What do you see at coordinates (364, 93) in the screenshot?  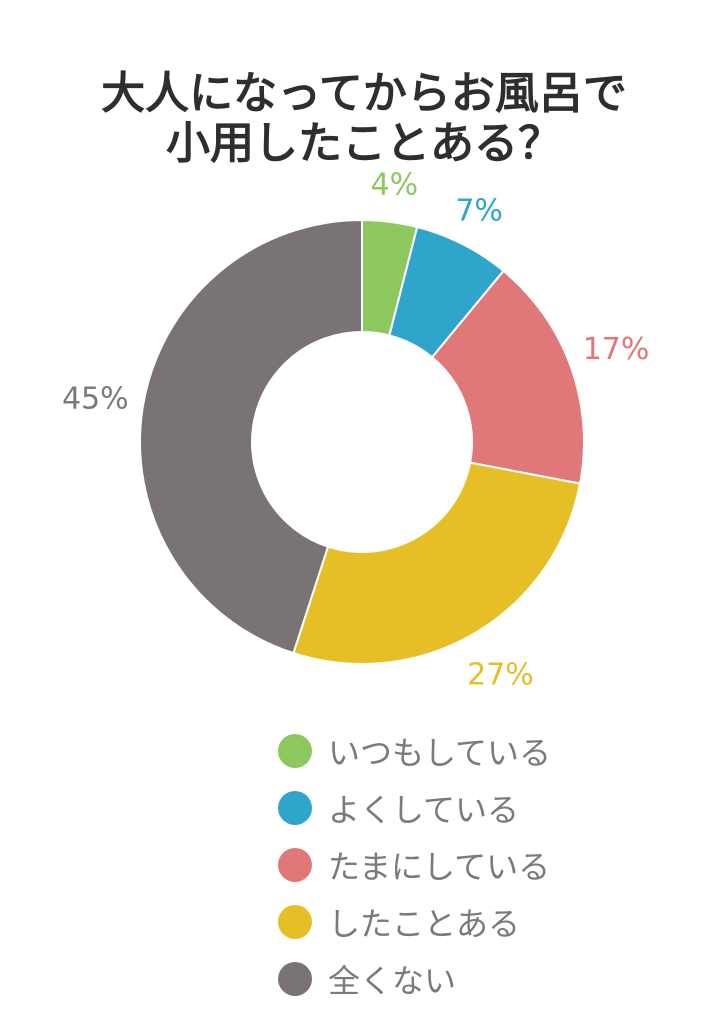 I see `chart-title-line-1: 大人になってからお風呂で` at bounding box center [364, 93].